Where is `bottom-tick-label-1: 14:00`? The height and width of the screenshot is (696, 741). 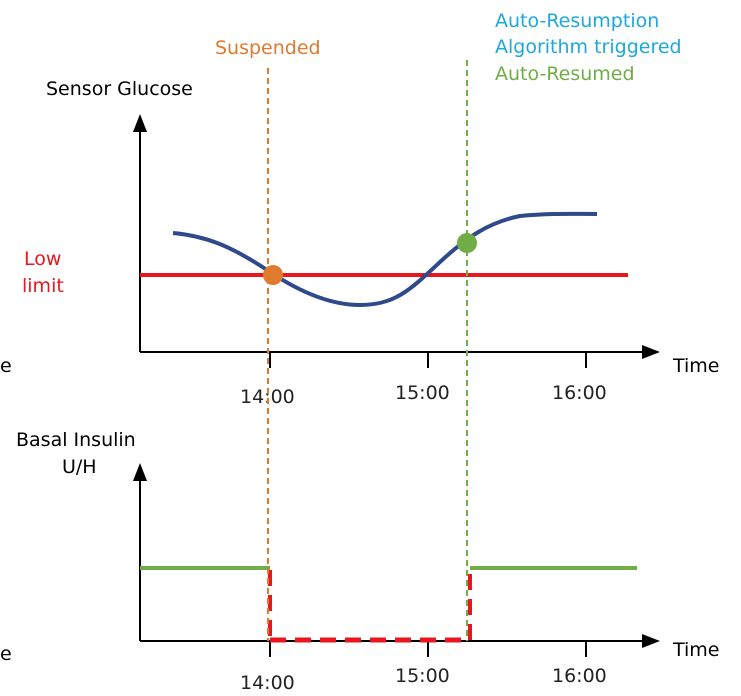 bottom-tick-label-1: 14:00 is located at coordinates (267, 683).